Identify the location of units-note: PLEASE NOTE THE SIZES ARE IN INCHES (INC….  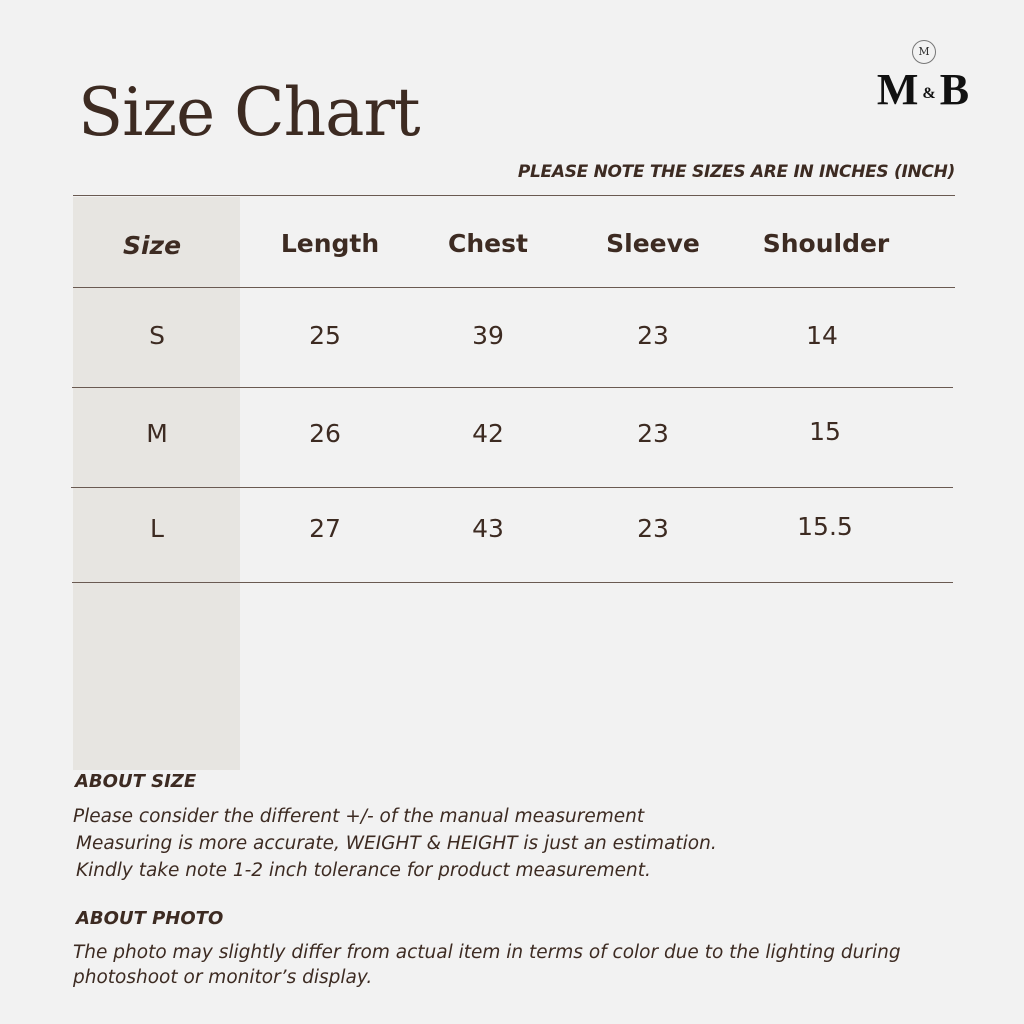
(736, 172).